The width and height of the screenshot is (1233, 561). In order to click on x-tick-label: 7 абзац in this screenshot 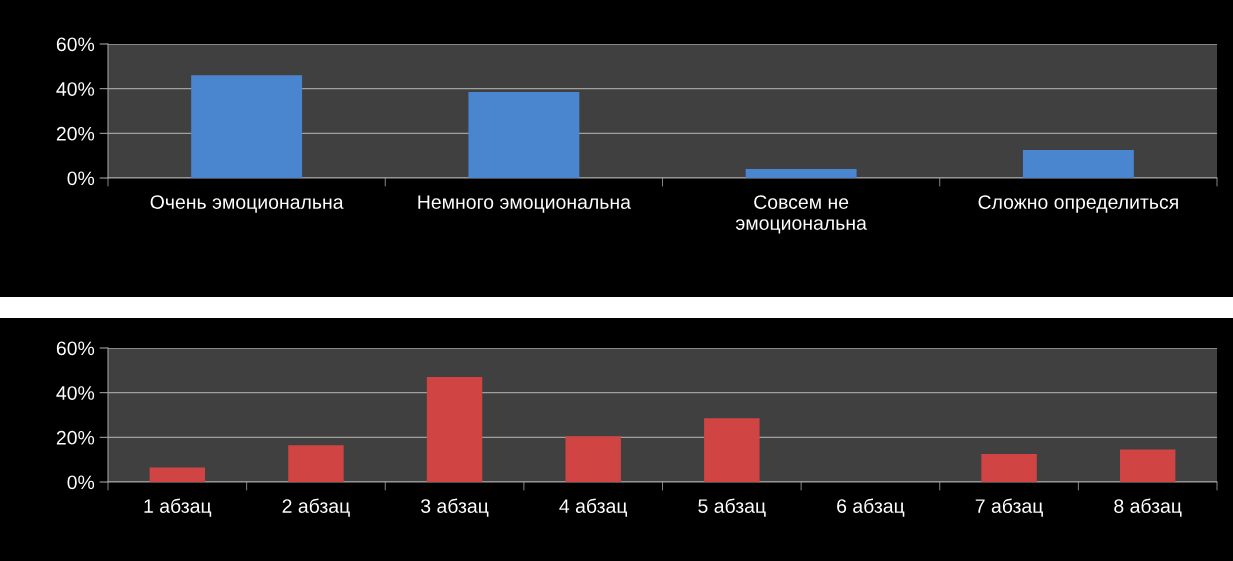, I will do `click(1009, 507)`.